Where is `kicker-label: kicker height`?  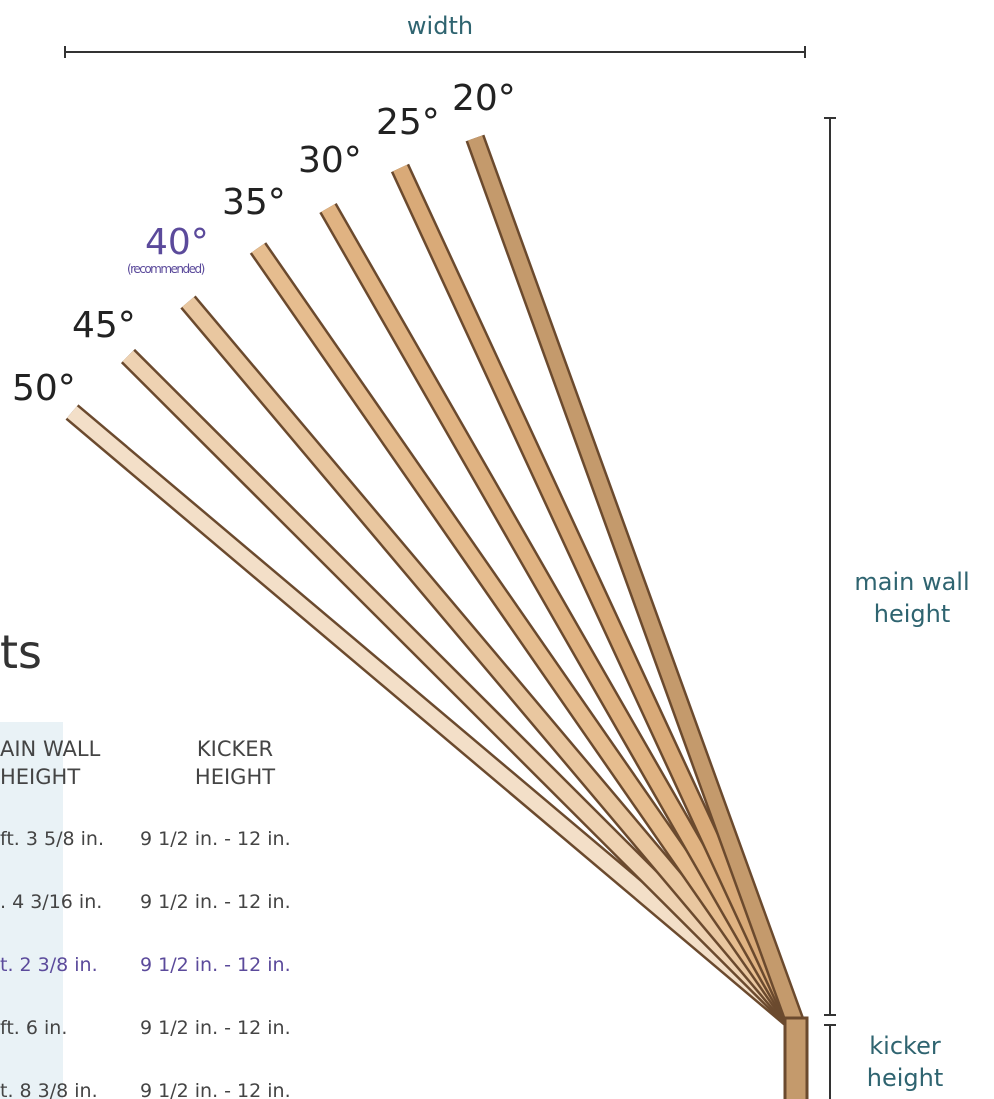 kicker-label: kicker height is located at coordinates (905, 1062).